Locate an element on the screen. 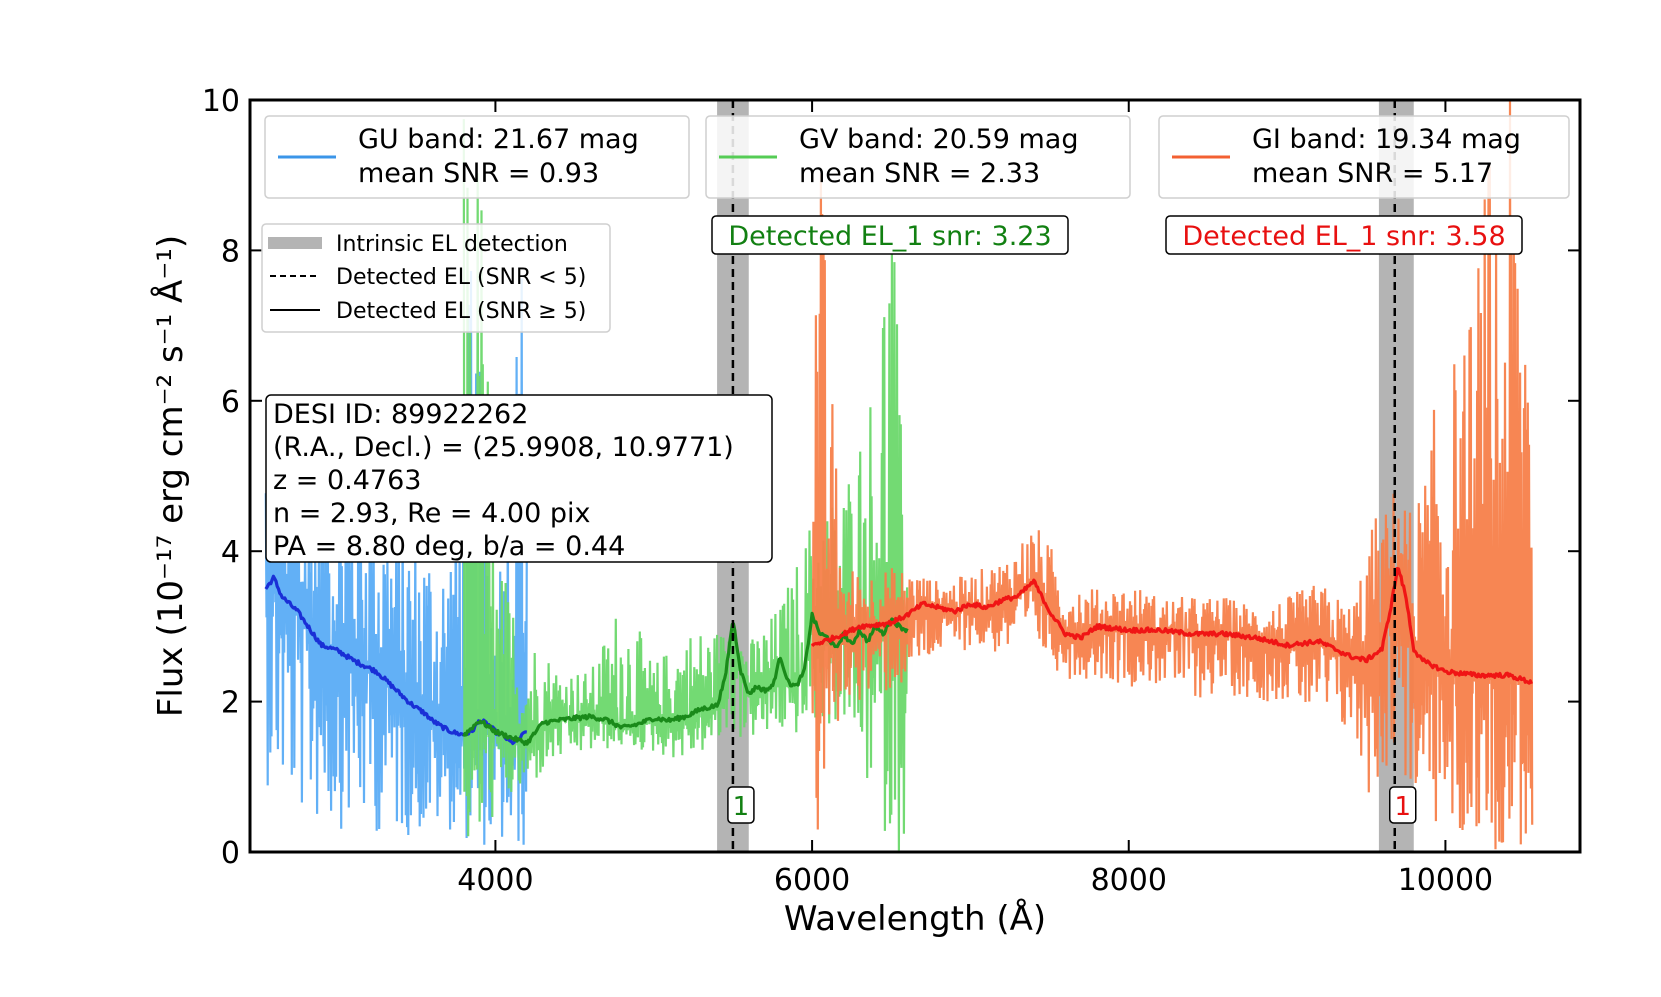 Image resolution: width=1661 pixels, height=997 pixels. el-legend-dashed-label: Detected EL (SNR < 5) is located at coordinates (461, 277).